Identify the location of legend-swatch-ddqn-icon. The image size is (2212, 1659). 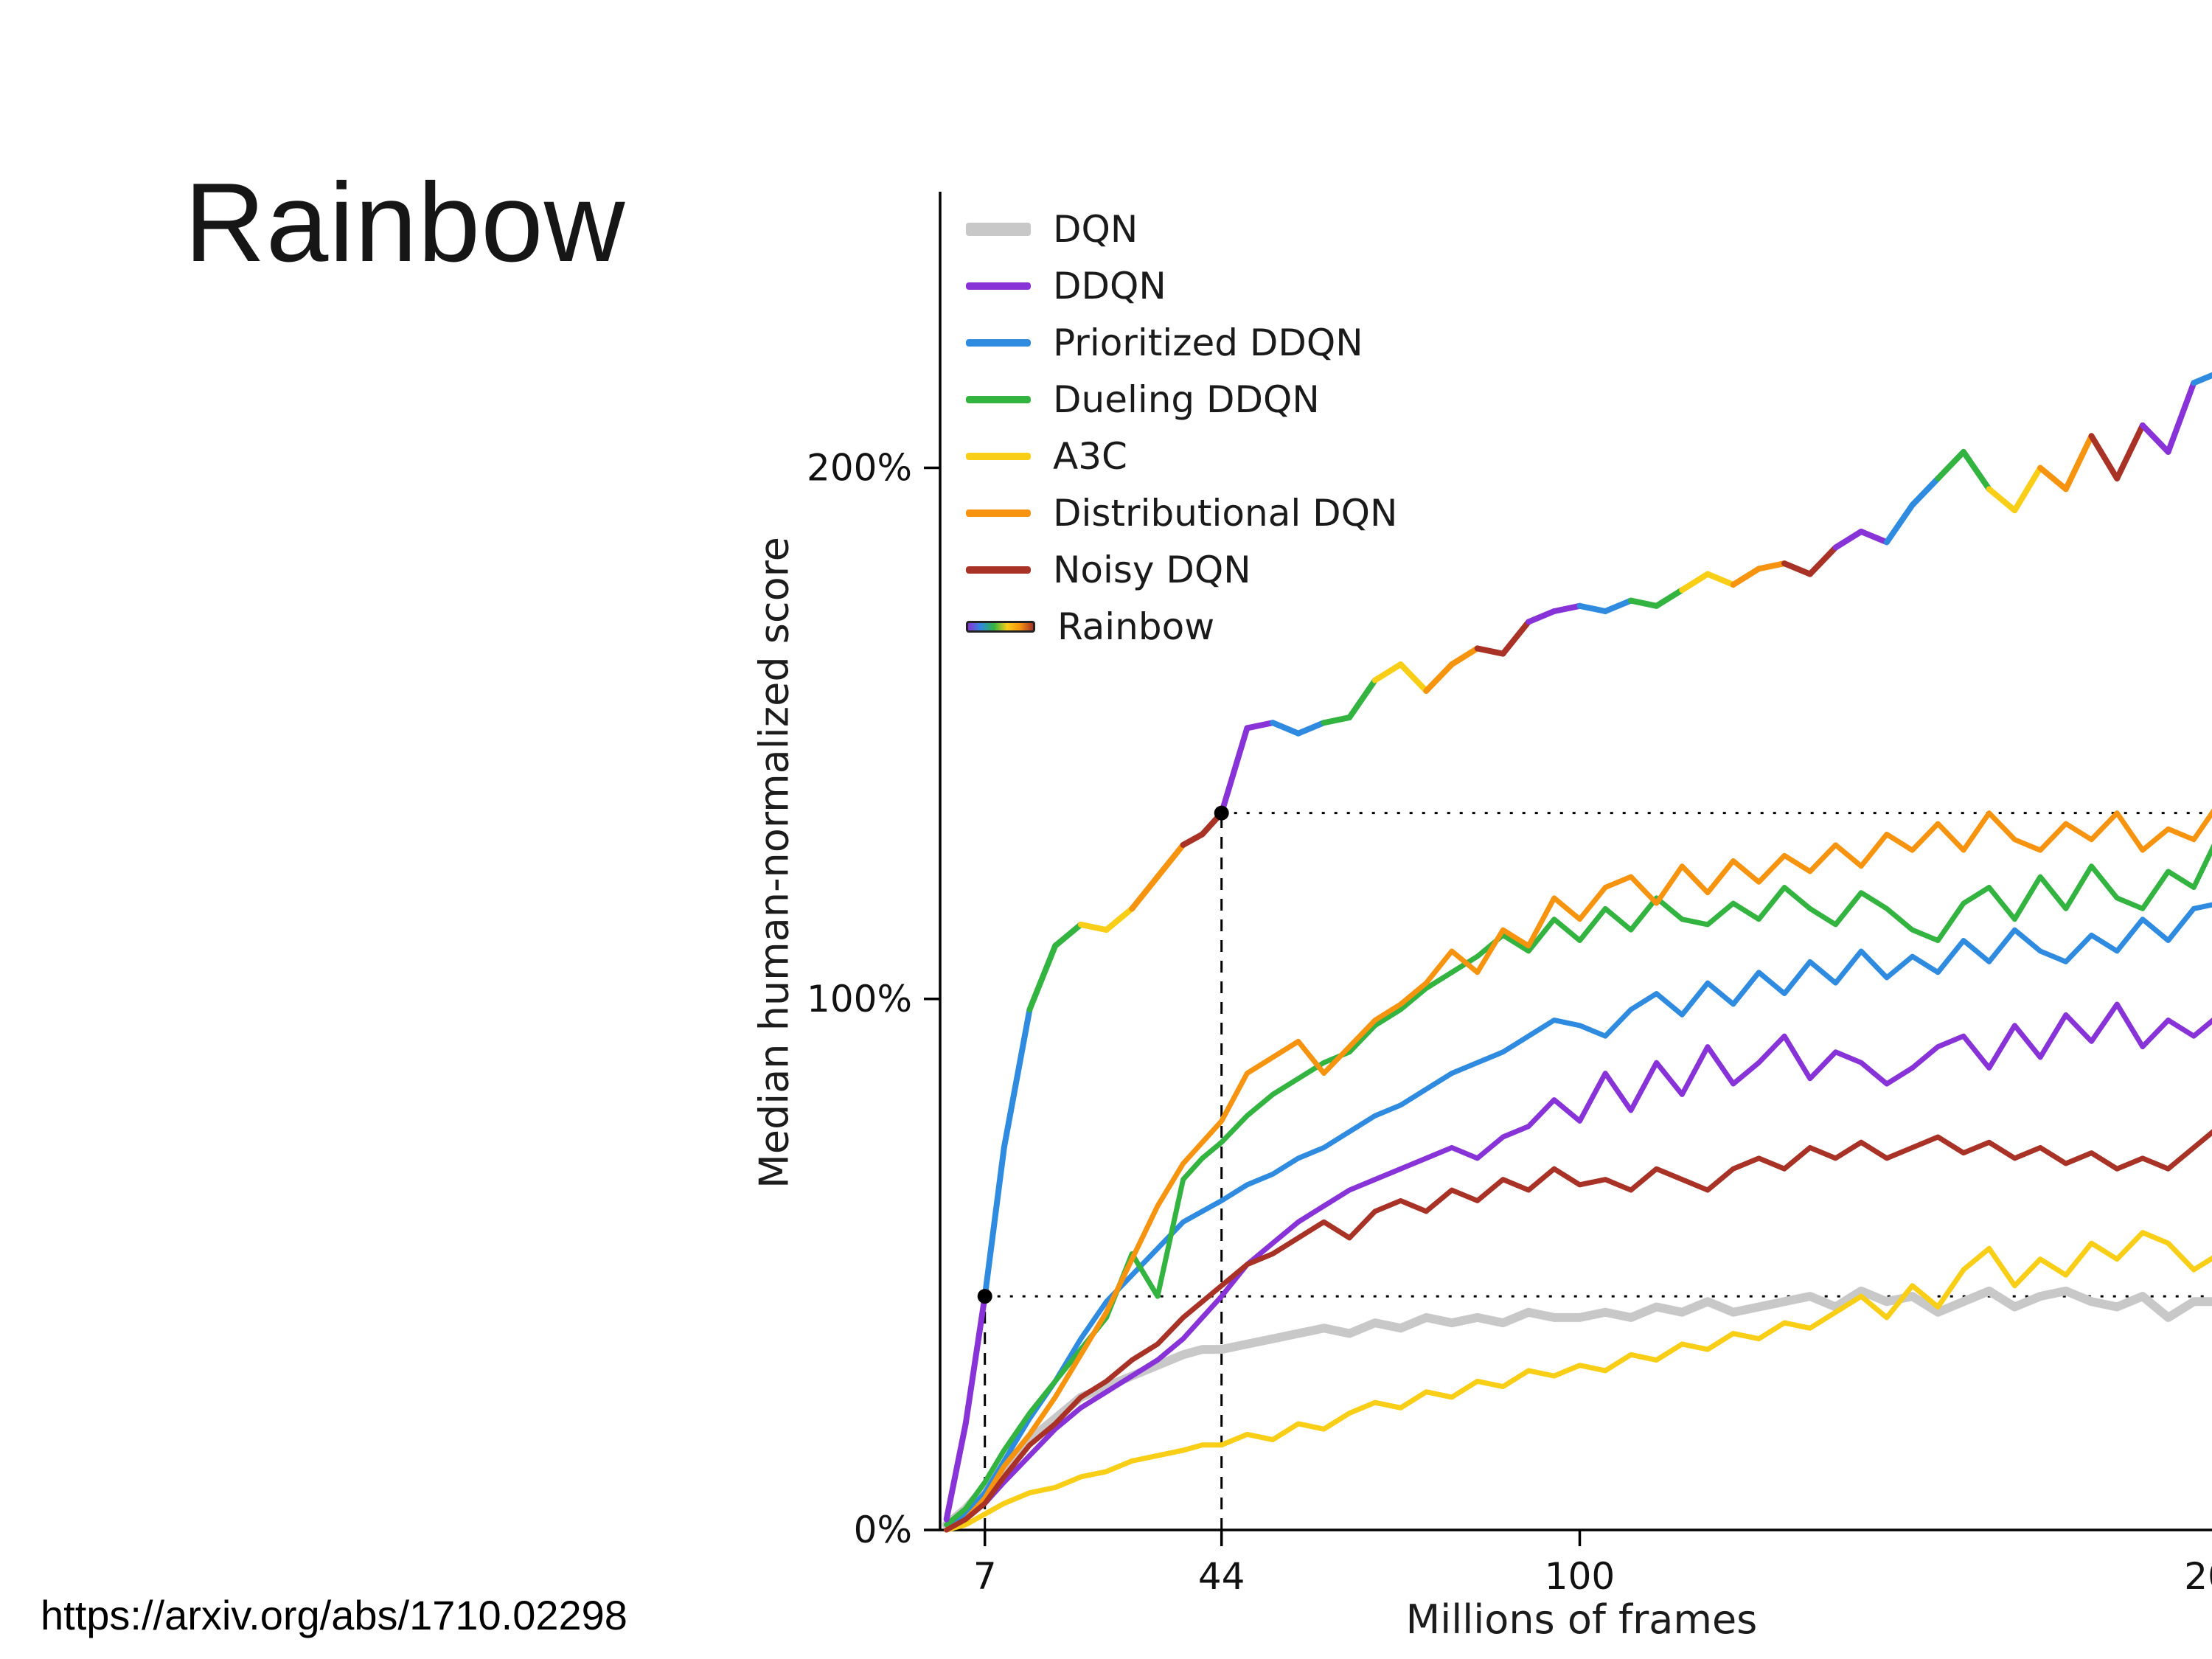
(998, 286).